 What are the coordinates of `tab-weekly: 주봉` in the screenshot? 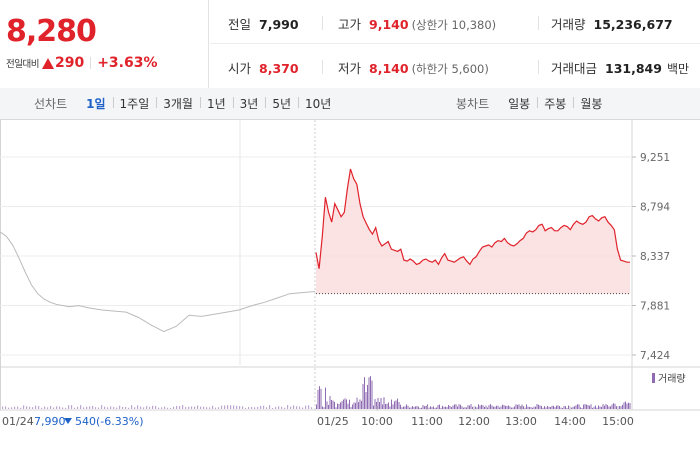 It's located at (555, 103).